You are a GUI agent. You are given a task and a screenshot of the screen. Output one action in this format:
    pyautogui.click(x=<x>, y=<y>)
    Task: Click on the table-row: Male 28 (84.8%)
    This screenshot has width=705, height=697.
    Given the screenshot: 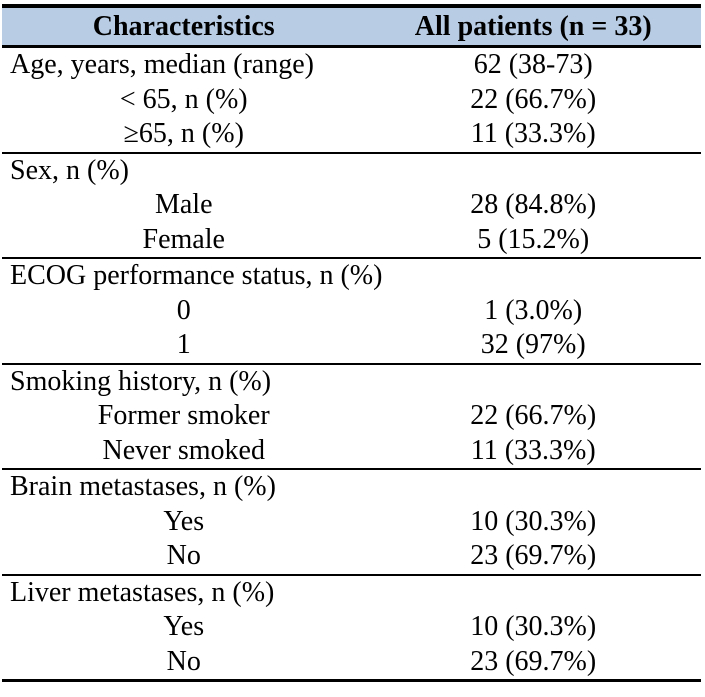 What is the action you would take?
    pyautogui.click(x=351, y=205)
    